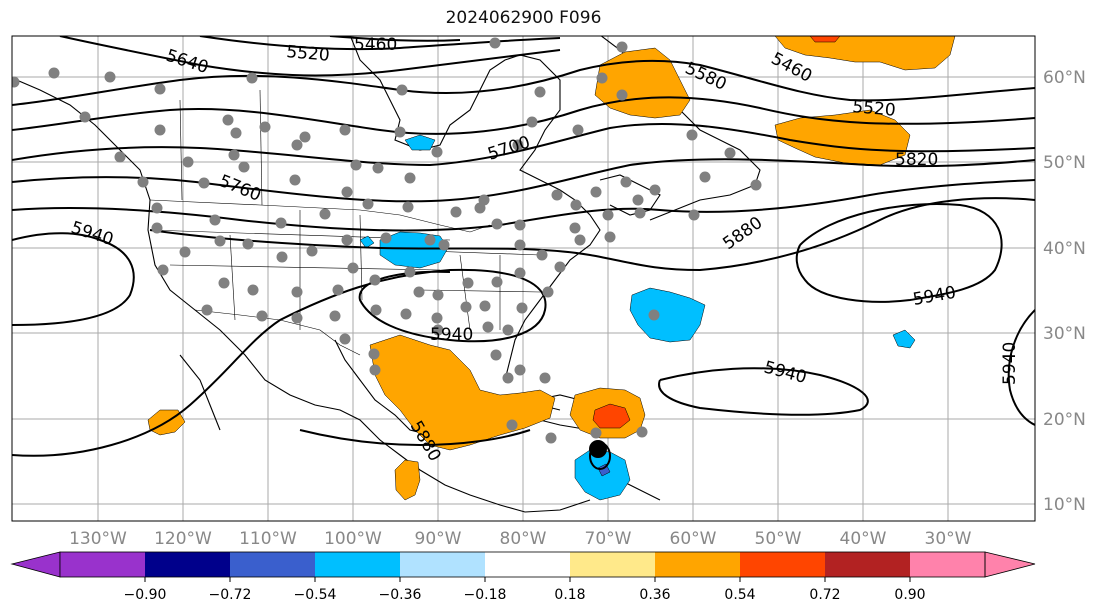 Image resolution: width=1105 pixels, height=615 pixels. What do you see at coordinates (778, 539) in the screenshot?
I see `lon-label: 50°W` at bounding box center [778, 539].